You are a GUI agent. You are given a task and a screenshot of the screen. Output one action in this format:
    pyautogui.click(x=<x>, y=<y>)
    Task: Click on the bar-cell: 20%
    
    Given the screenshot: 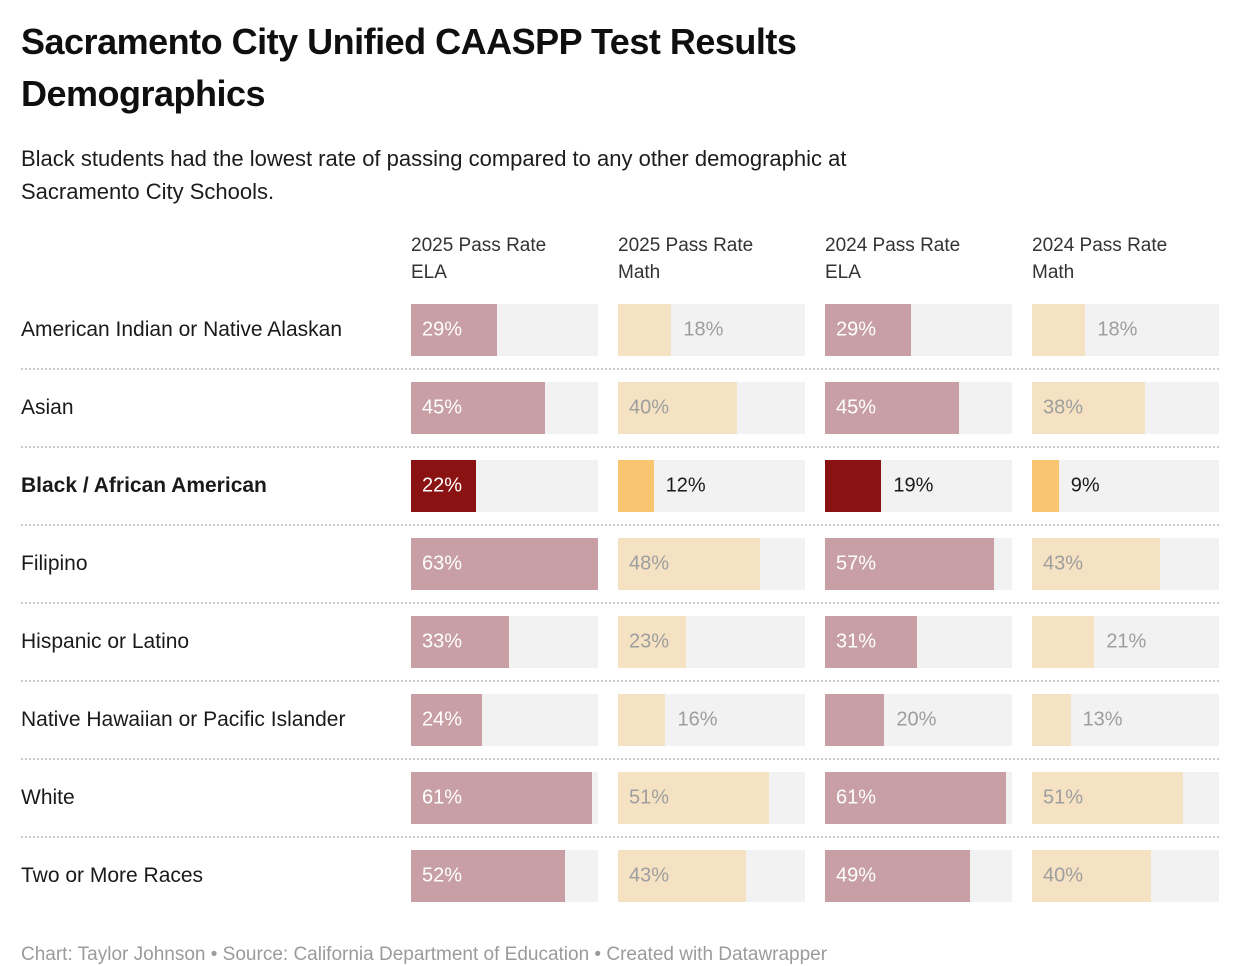 What is the action you would take?
    pyautogui.click(x=918, y=720)
    